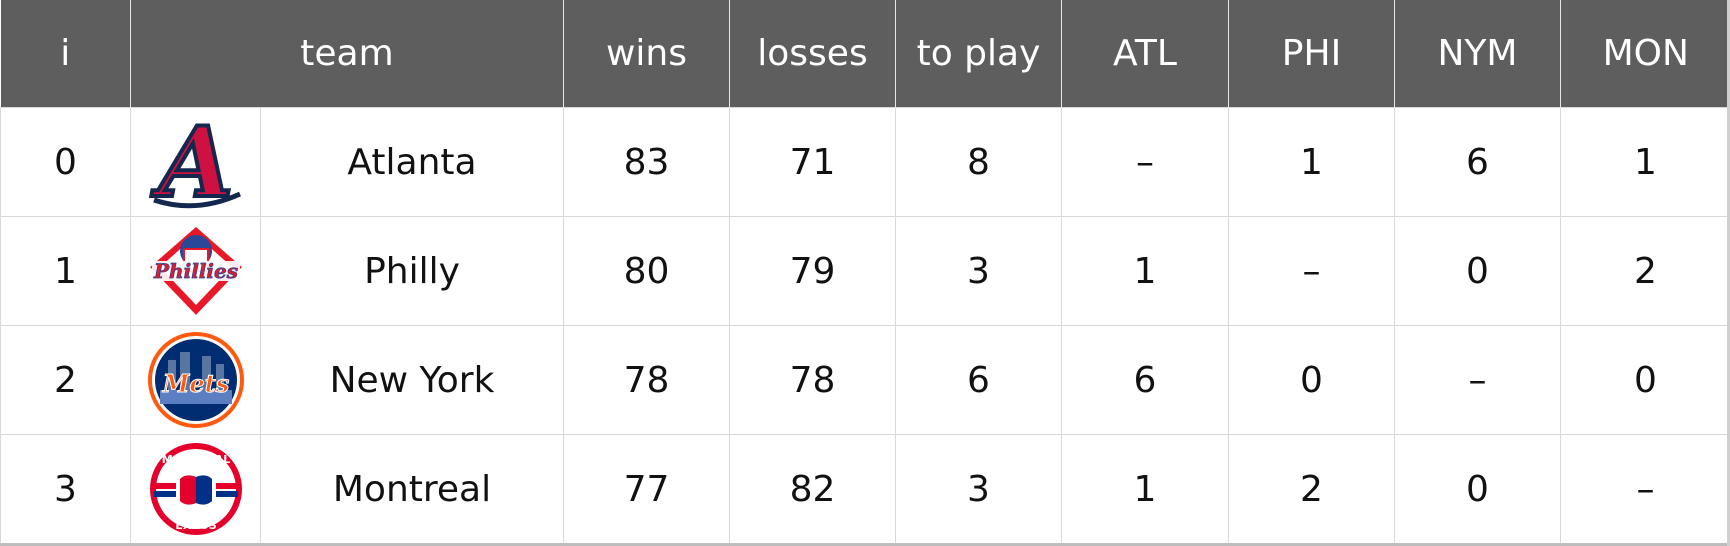 The height and width of the screenshot is (546, 1730). Describe the element at coordinates (65, 380) in the screenshot. I see `cell-index: 2` at that location.